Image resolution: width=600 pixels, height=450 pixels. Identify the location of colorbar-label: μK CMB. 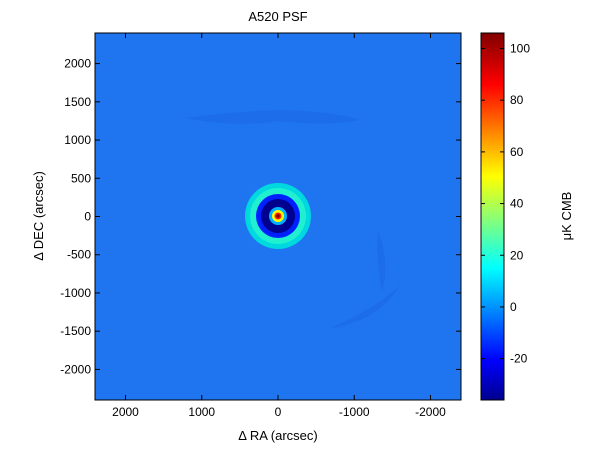
(566, 216).